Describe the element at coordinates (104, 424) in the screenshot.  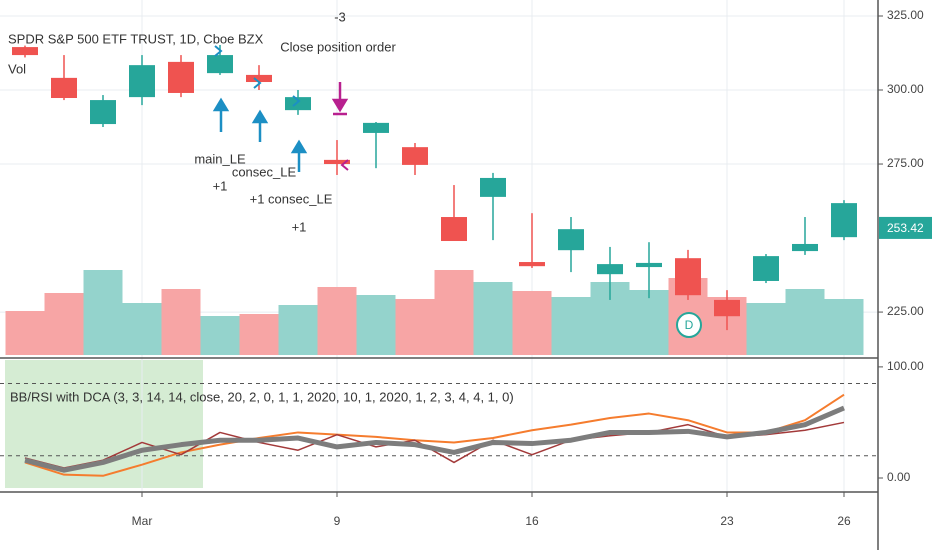
I see `shaded-region` at that location.